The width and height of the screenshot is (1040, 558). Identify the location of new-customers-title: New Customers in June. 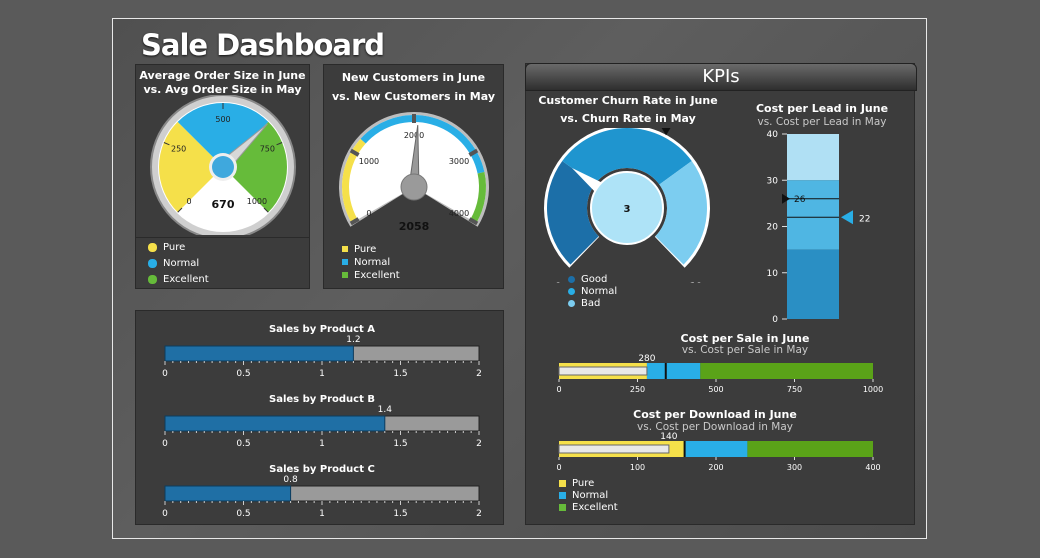
(413, 77).